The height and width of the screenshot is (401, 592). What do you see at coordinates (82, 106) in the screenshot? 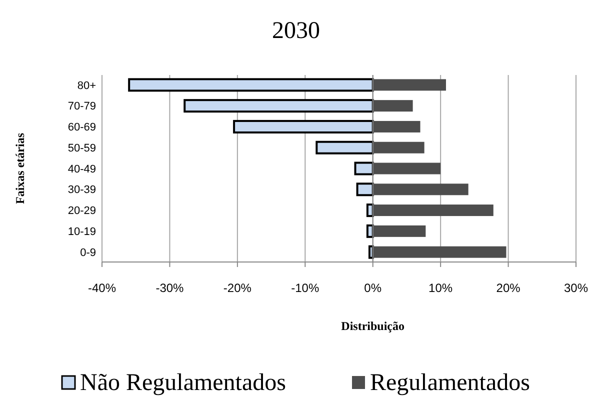
I see `y-tick-label: 70-79` at bounding box center [82, 106].